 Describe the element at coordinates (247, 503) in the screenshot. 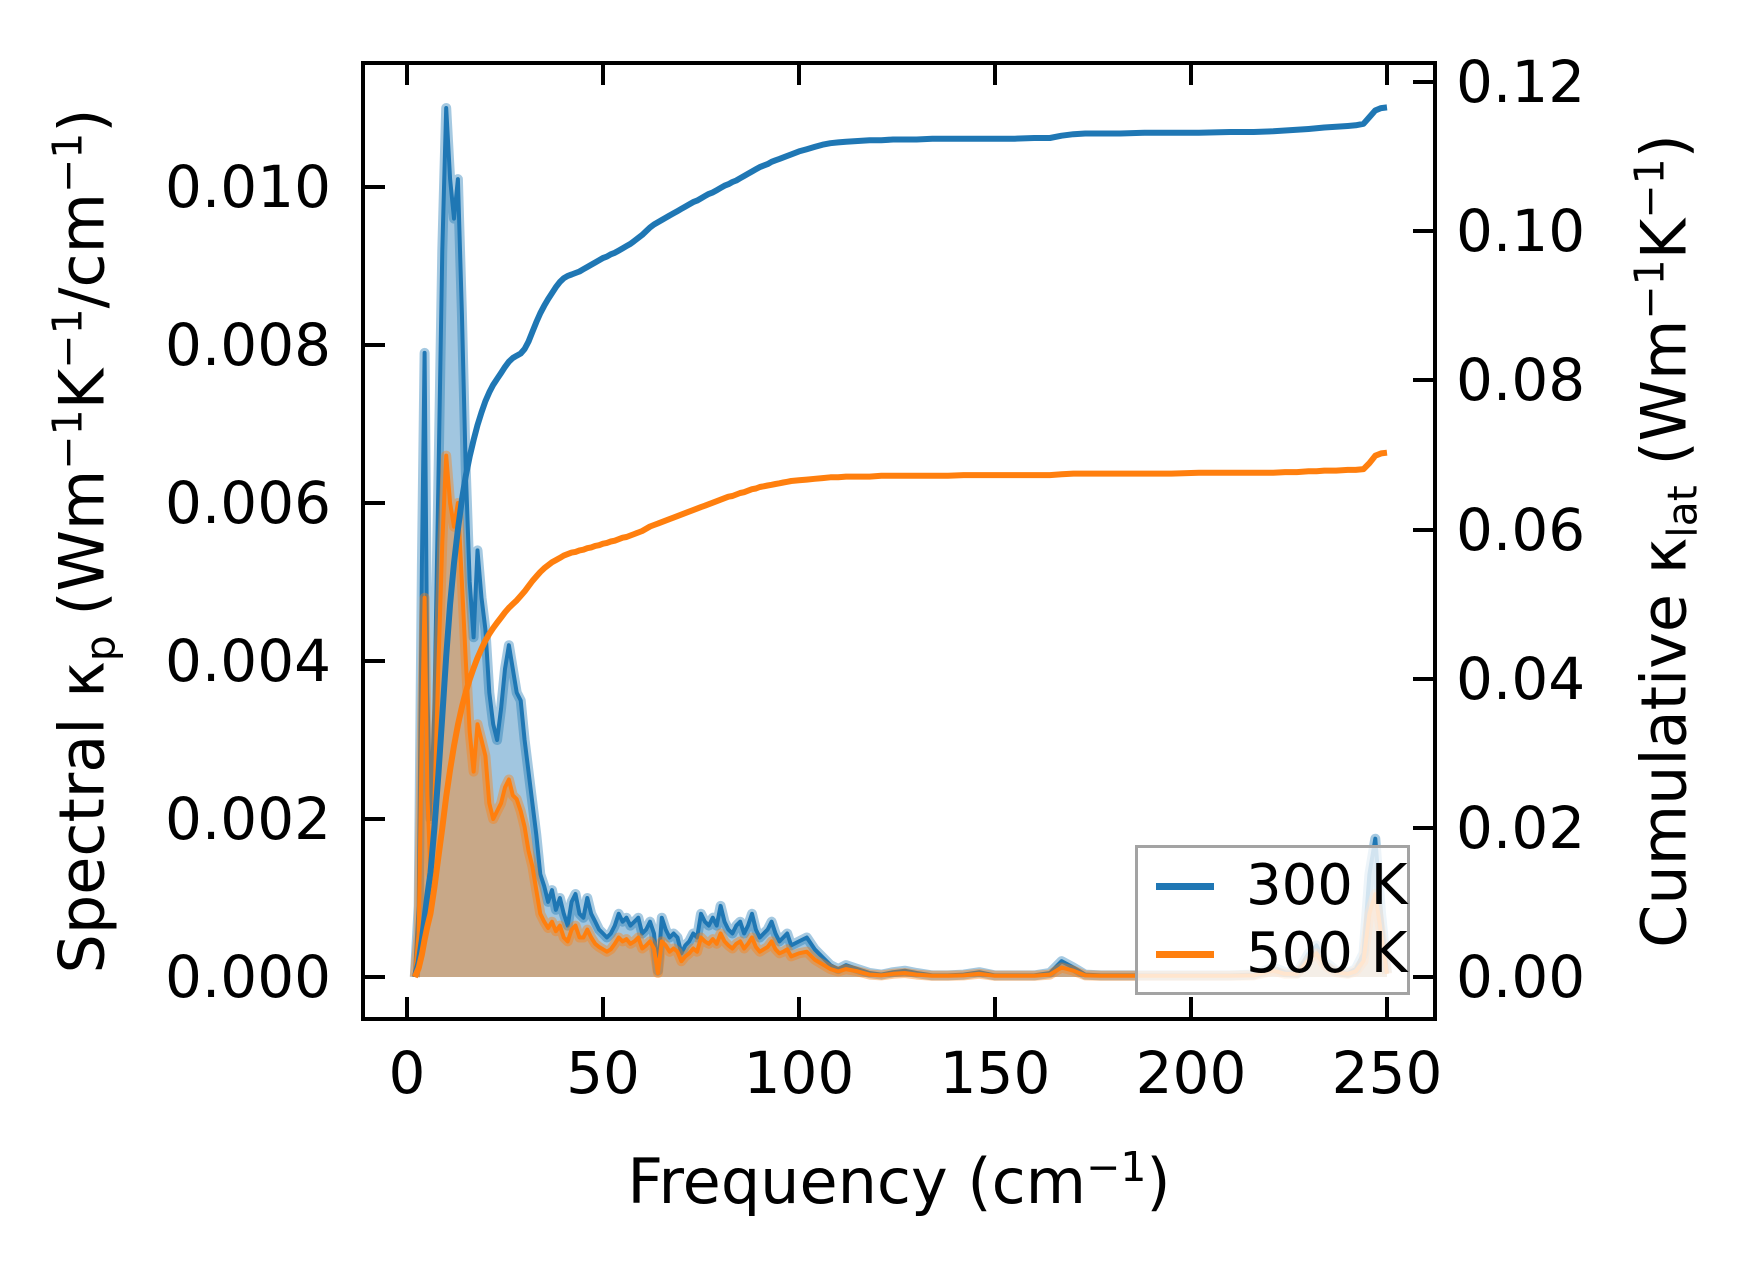

I see `y-tick-label-left: 0.006` at that location.